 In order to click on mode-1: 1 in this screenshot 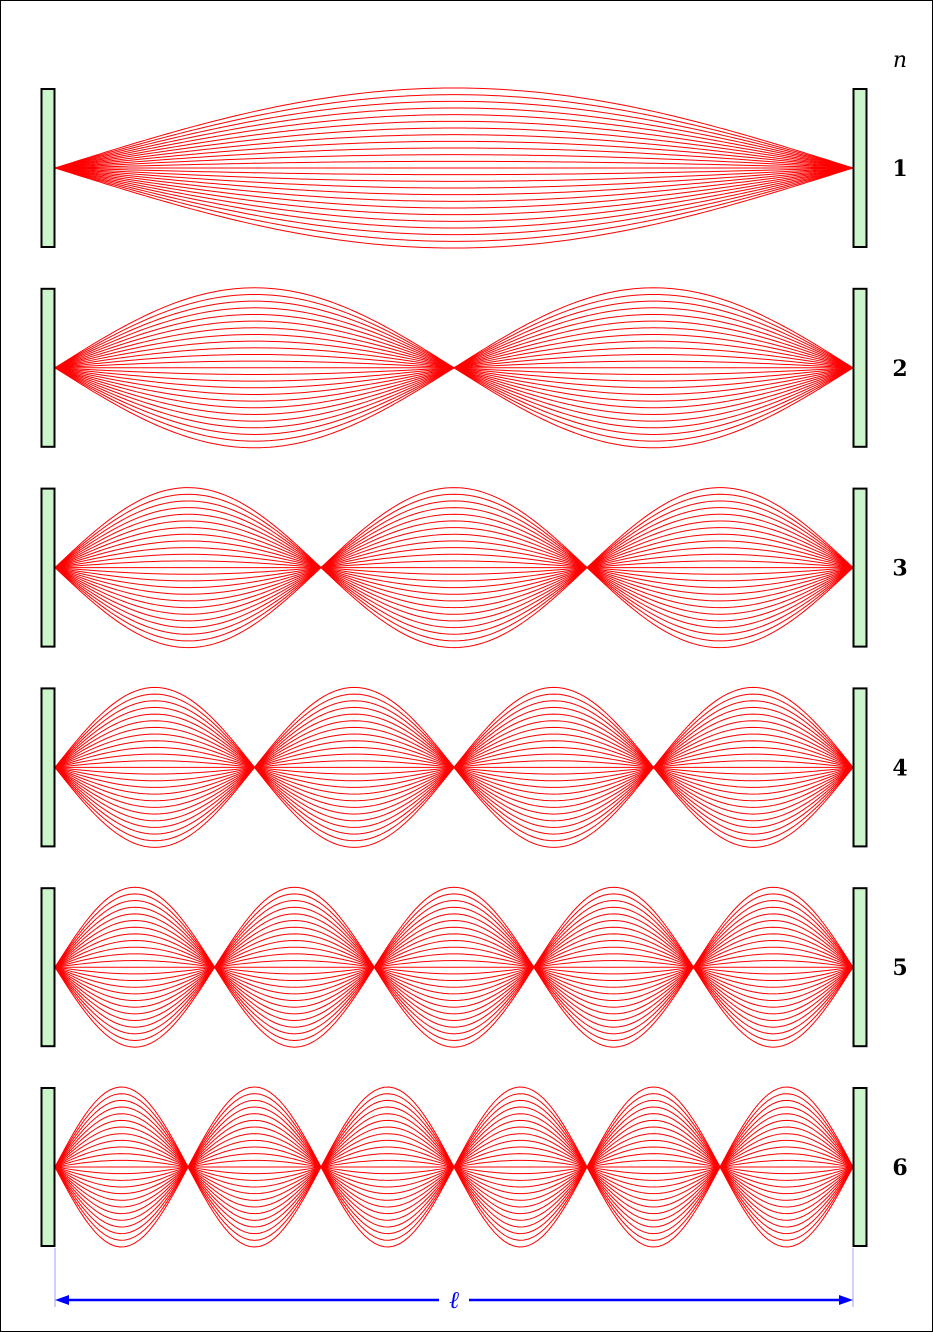, I will do `click(474, 168)`.